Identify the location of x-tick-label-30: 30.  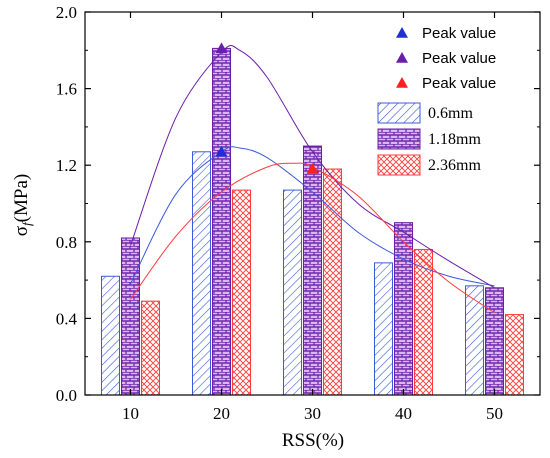
(312, 413).